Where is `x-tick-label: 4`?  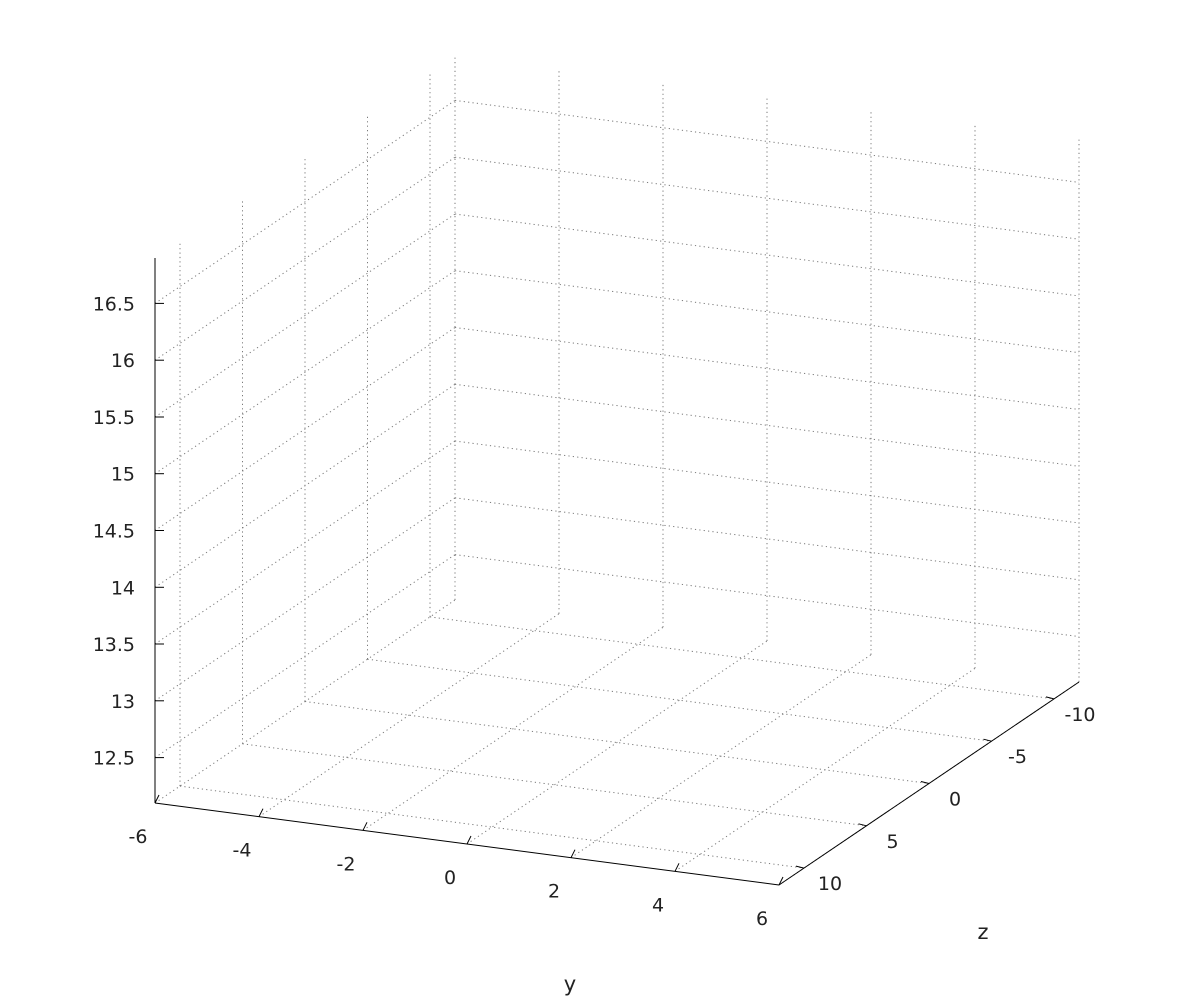
x-tick-label: 4 is located at coordinates (658, 905).